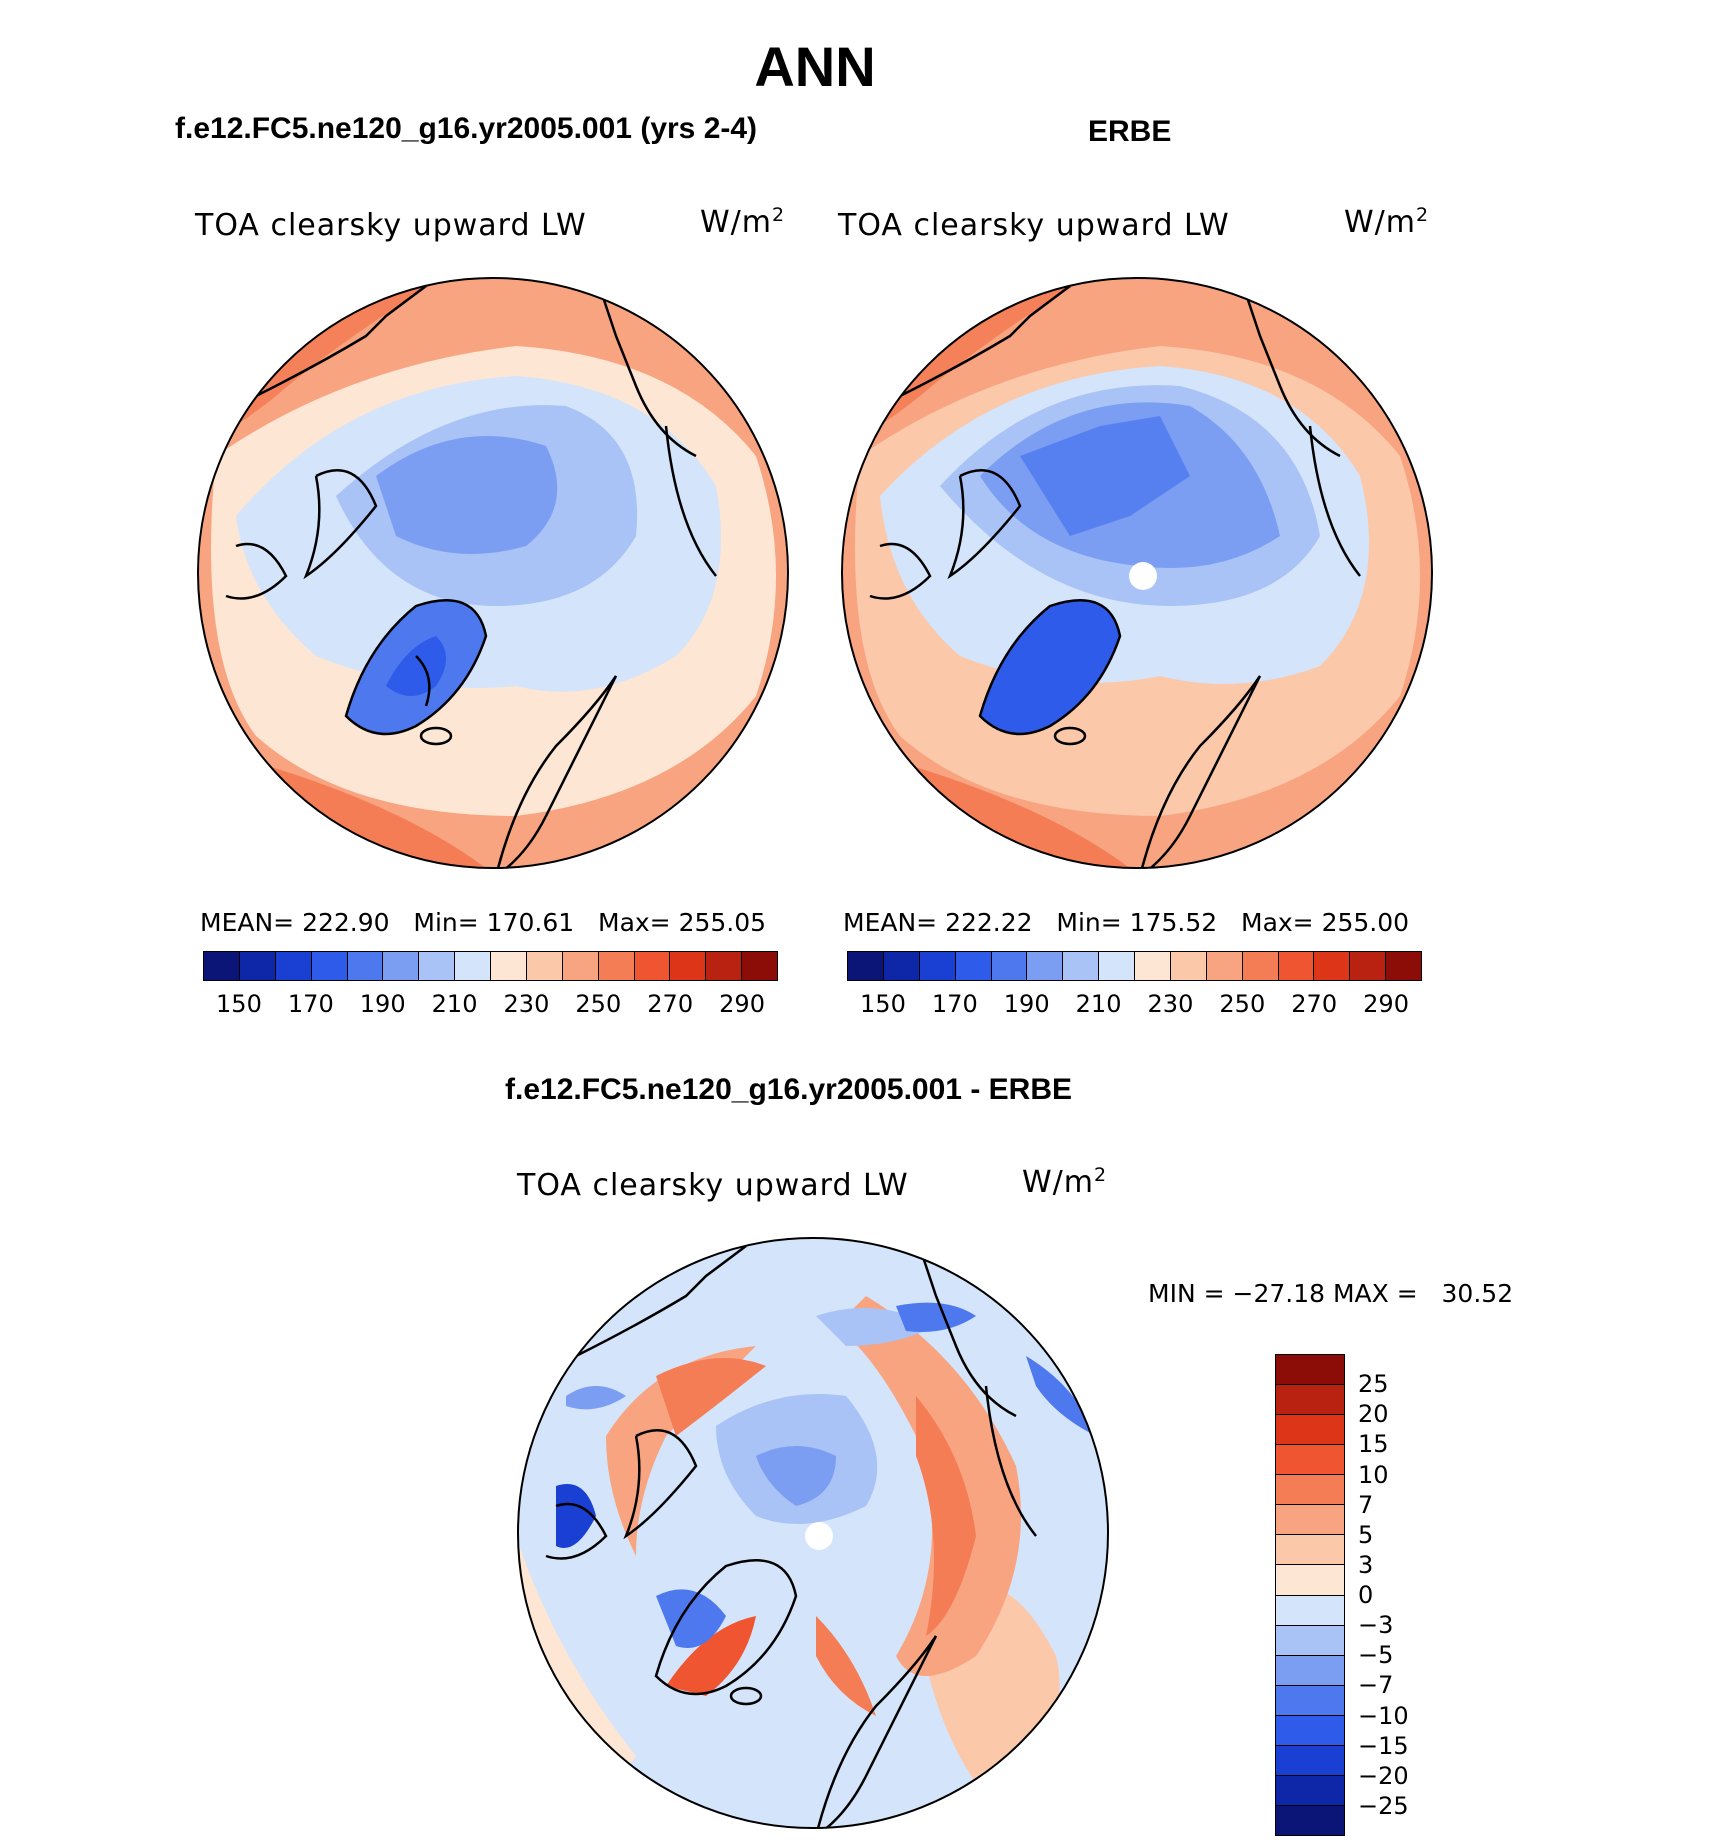 The width and height of the screenshot is (1710, 1840). Describe the element at coordinates (239, 1004) in the screenshot. I see `model-colorbar-tick-label: 150` at that location.